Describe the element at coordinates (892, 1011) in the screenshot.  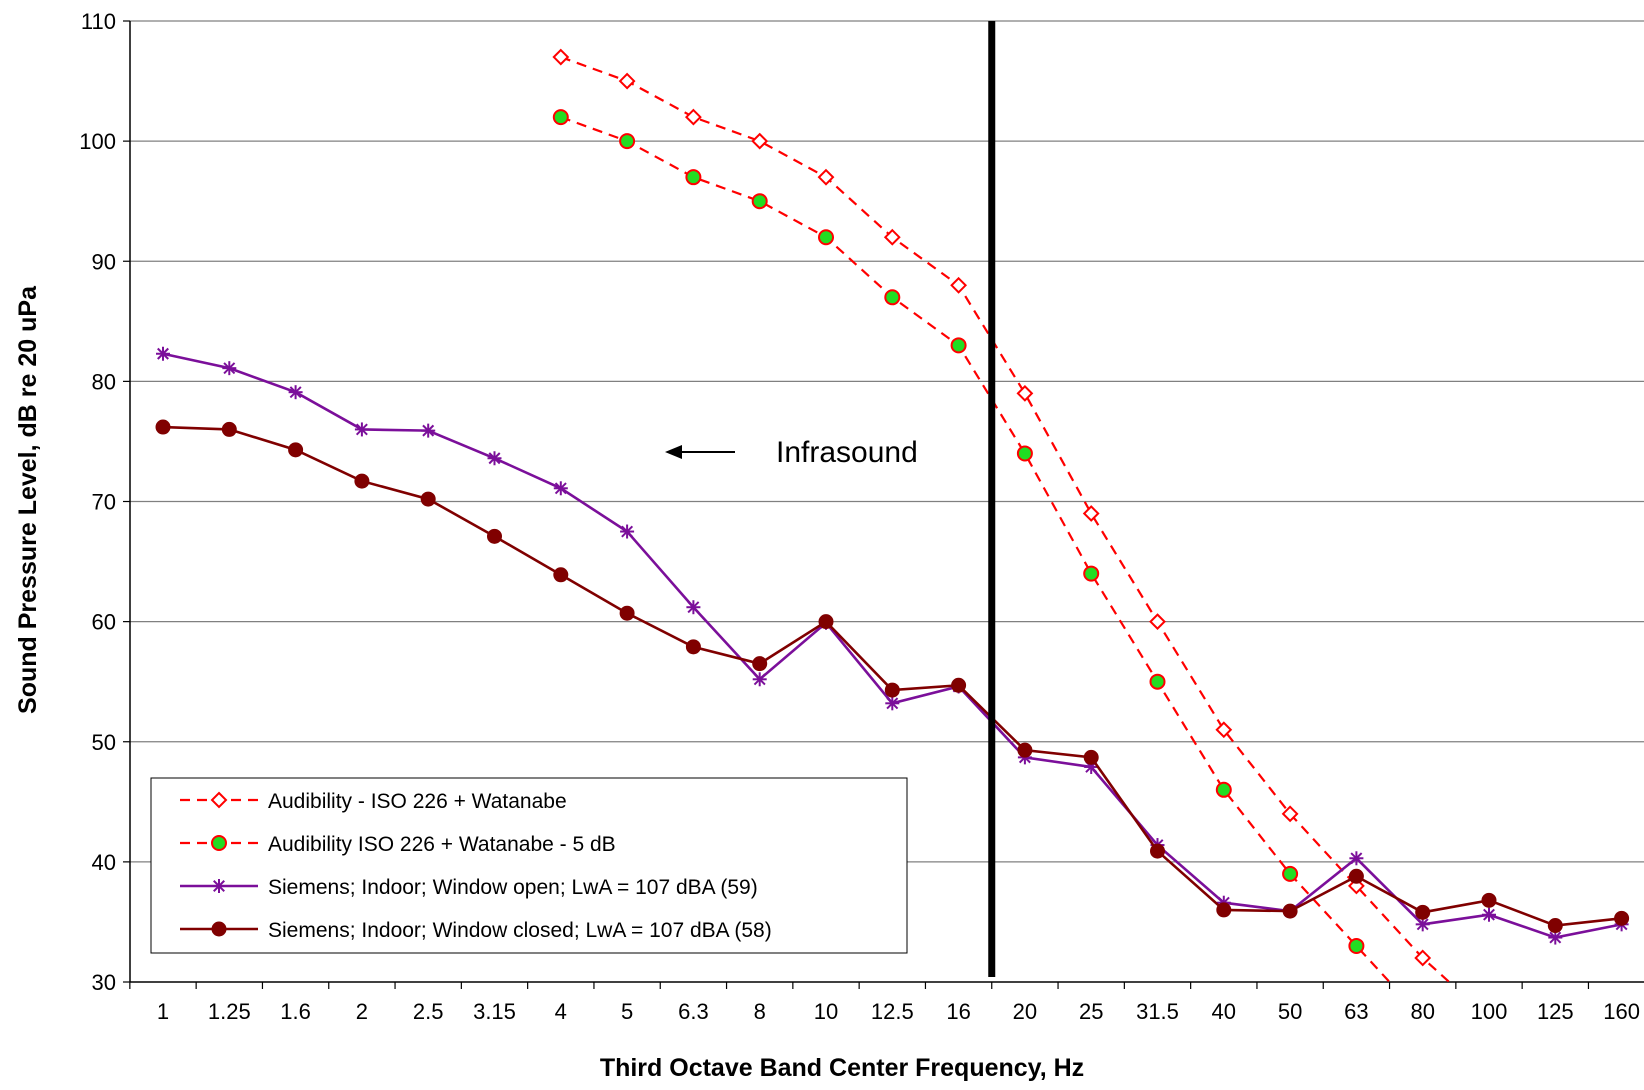
I see `x-tick-label: 12.5` at that location.